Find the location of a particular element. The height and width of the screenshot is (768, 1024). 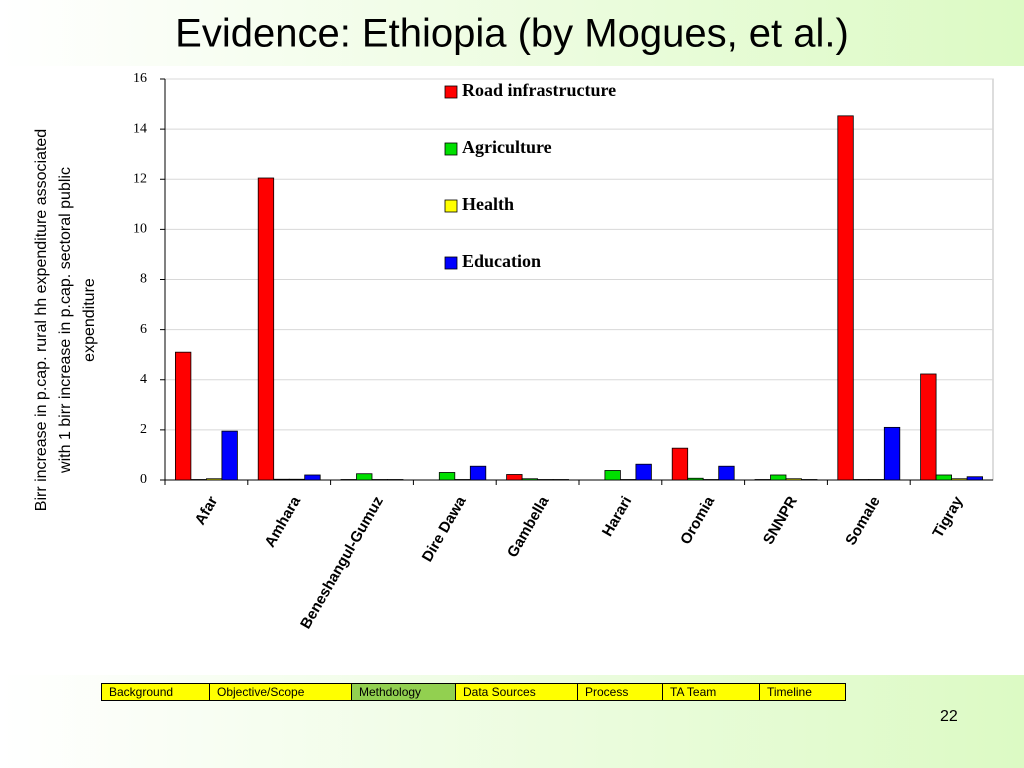

legend-label: Agriculture is located at coordinates (507, 147).